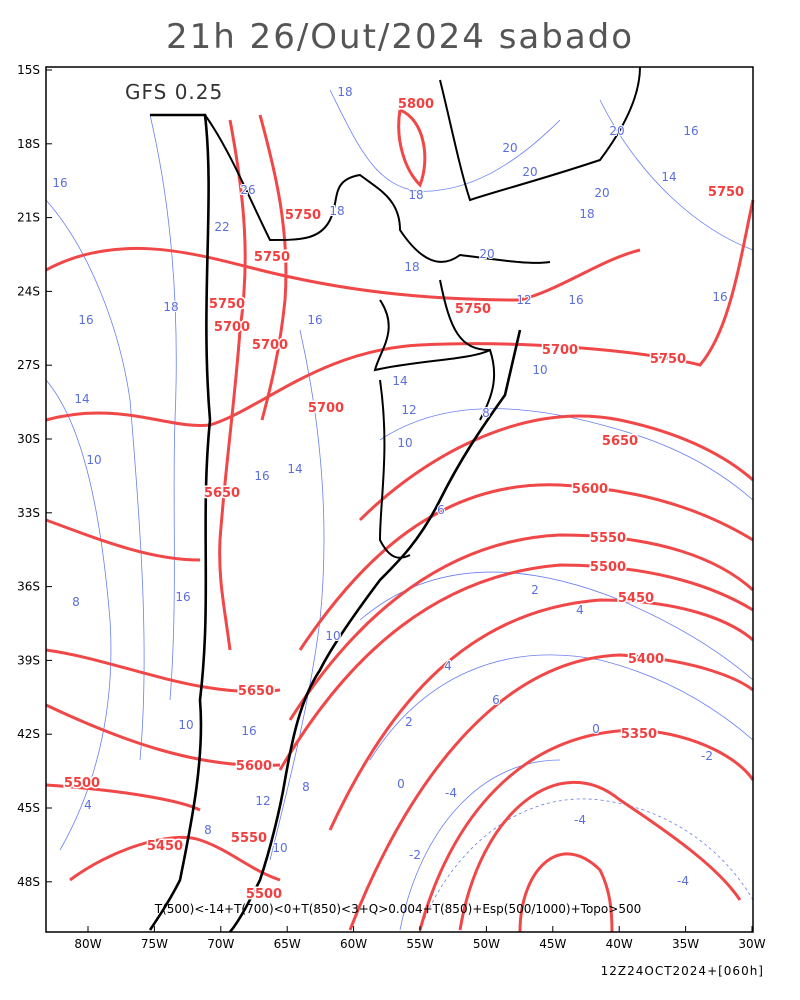  Describe the element at coordinates (416, 104) in the screenshot. I see `thickness-label: 5800` at that location.